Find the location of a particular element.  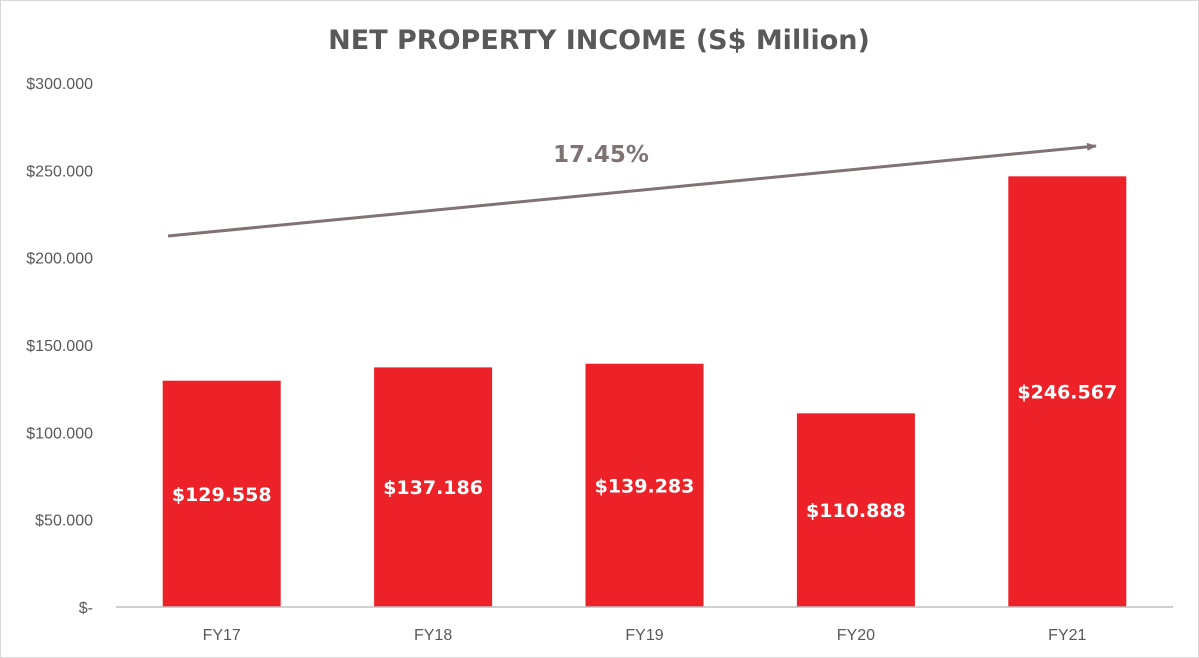

growth-trend-arrow is located at coordinates (632, 190).